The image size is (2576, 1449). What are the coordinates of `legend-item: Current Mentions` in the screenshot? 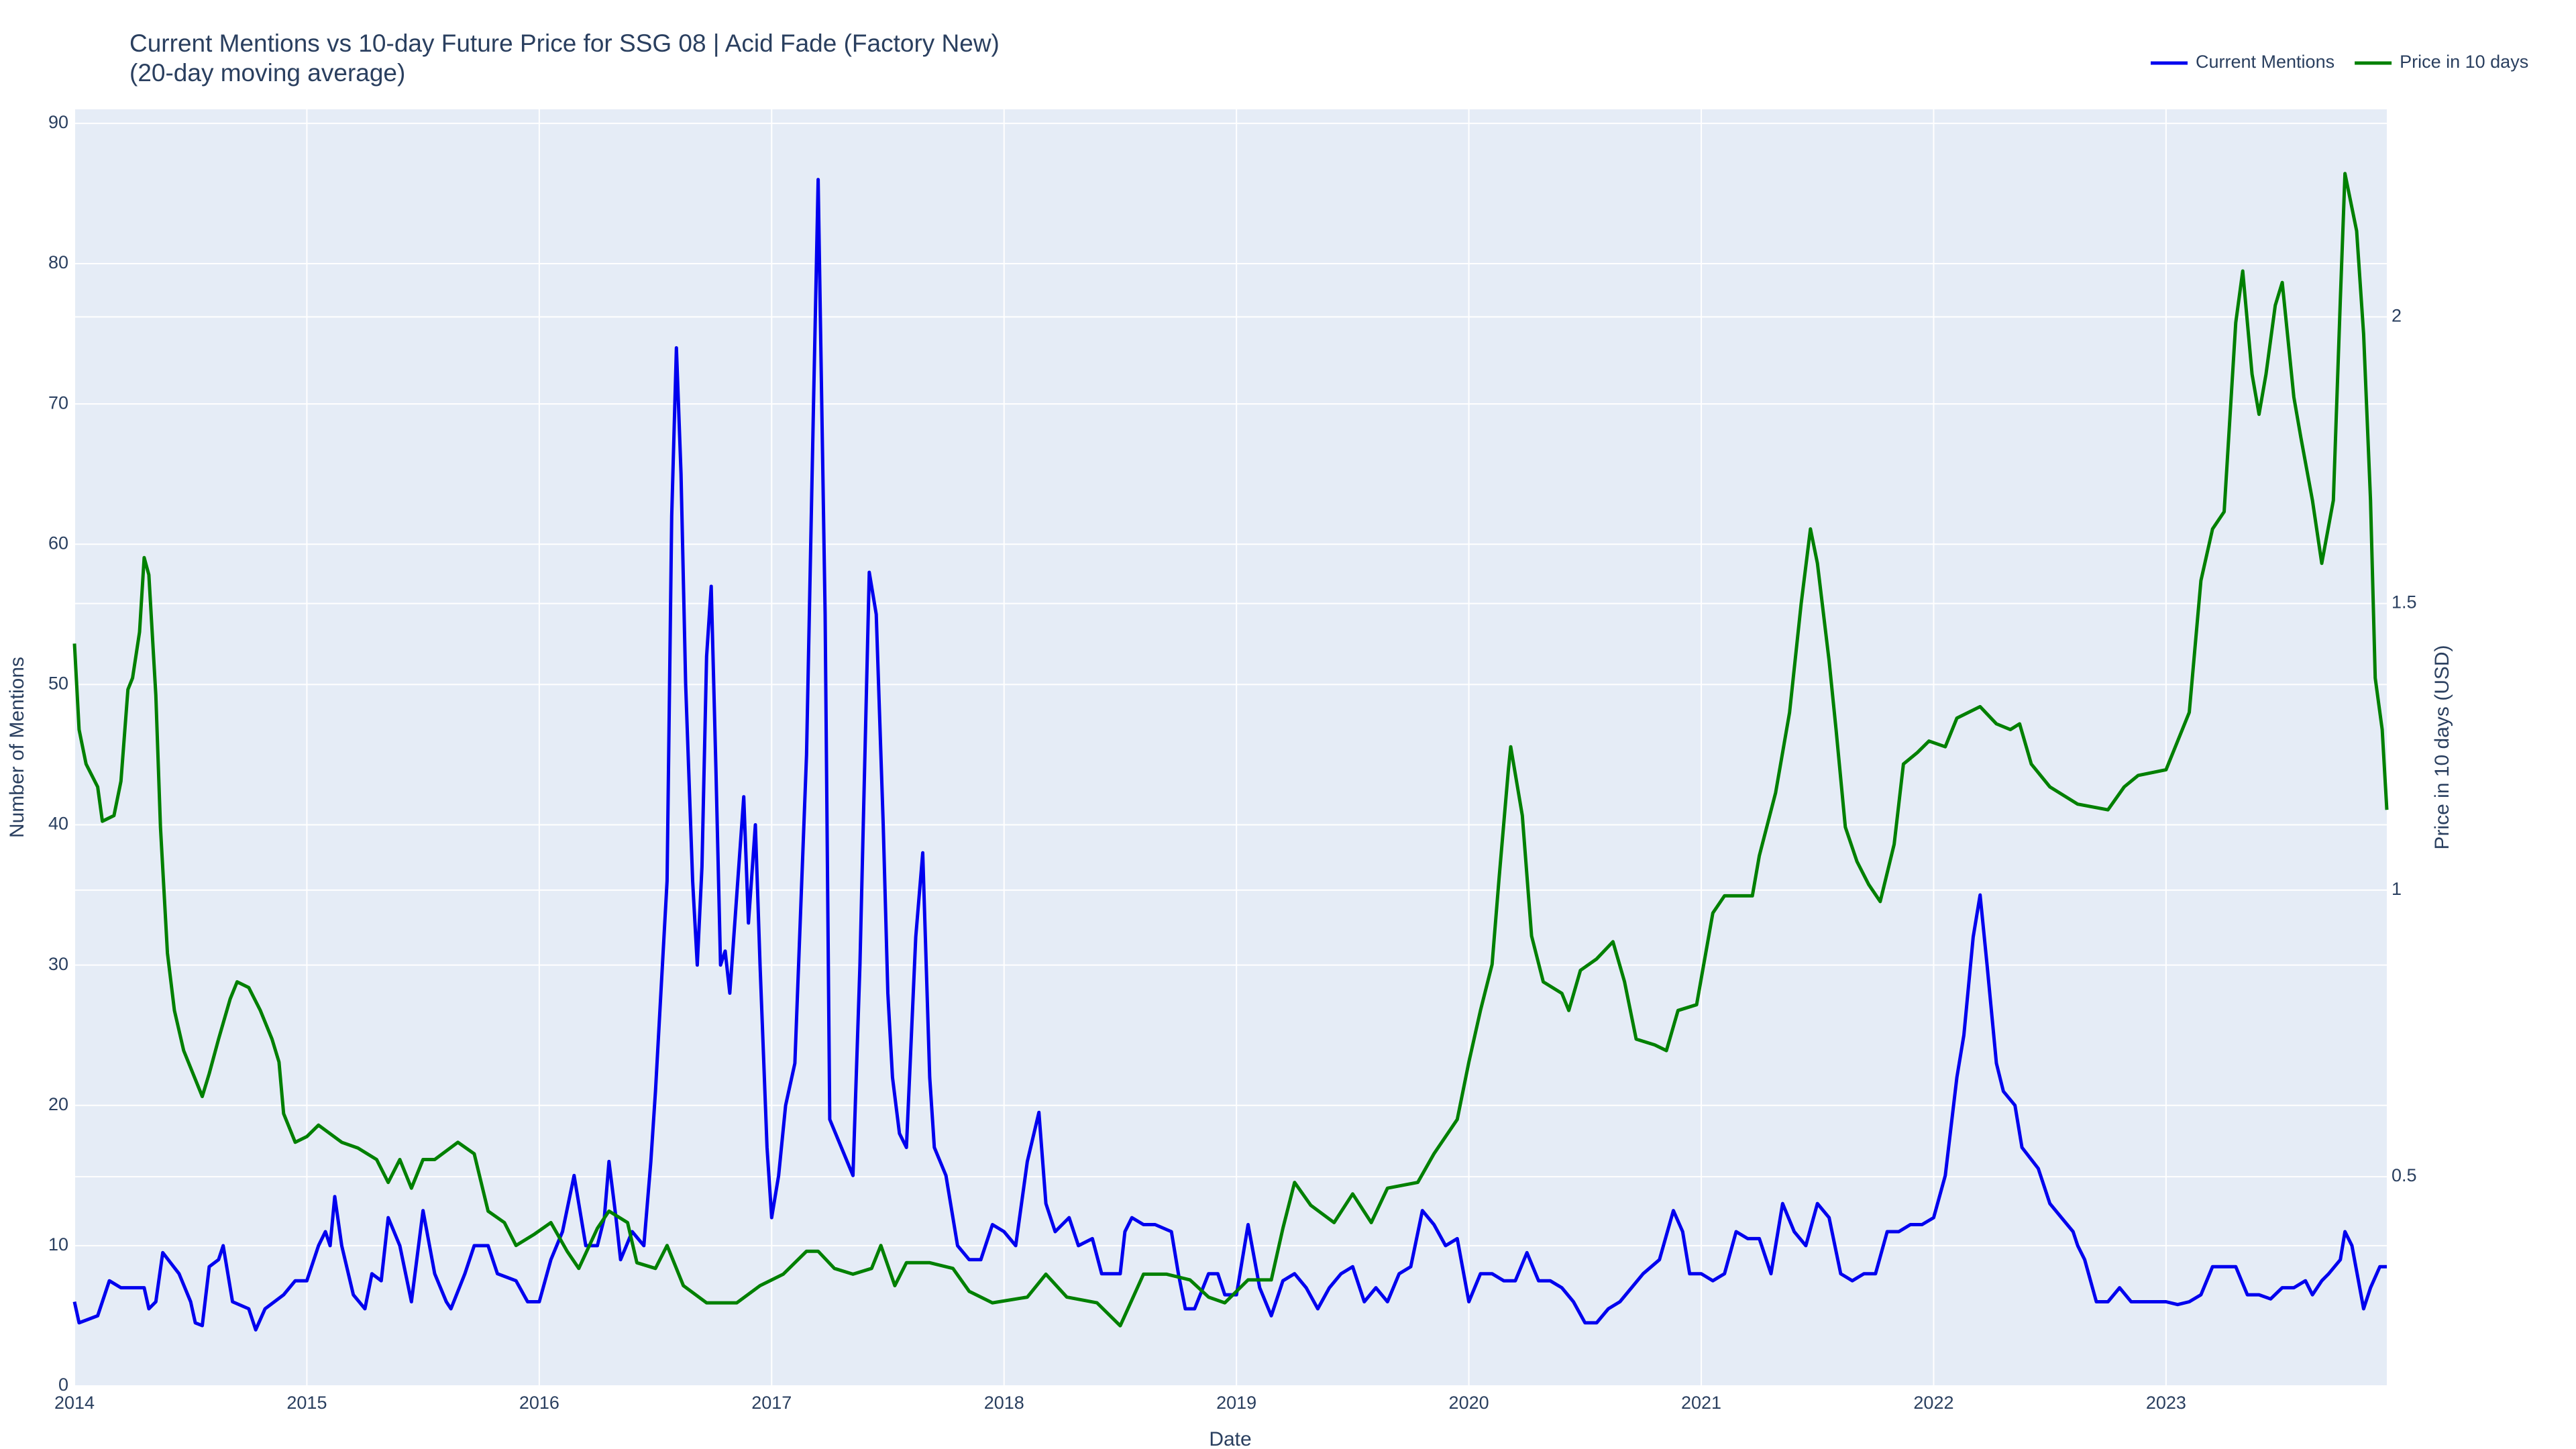 It's located at (2242, 62).